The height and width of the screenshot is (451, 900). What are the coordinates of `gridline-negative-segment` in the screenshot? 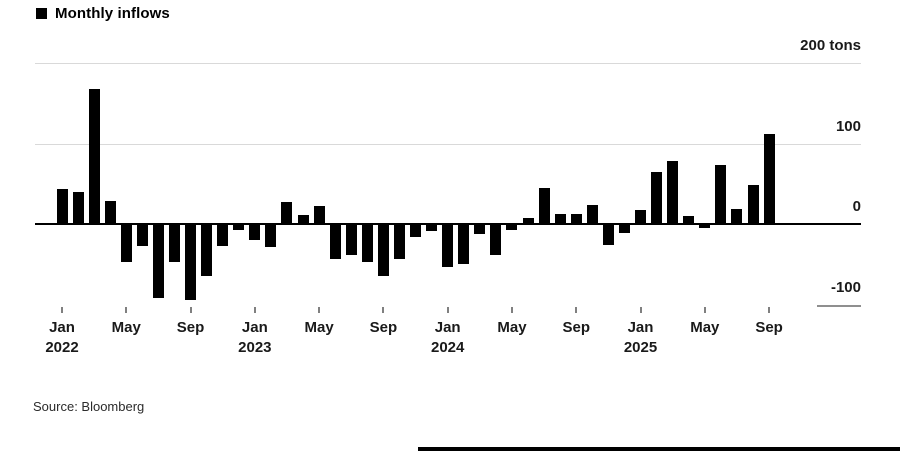 It's located at (839, 305).